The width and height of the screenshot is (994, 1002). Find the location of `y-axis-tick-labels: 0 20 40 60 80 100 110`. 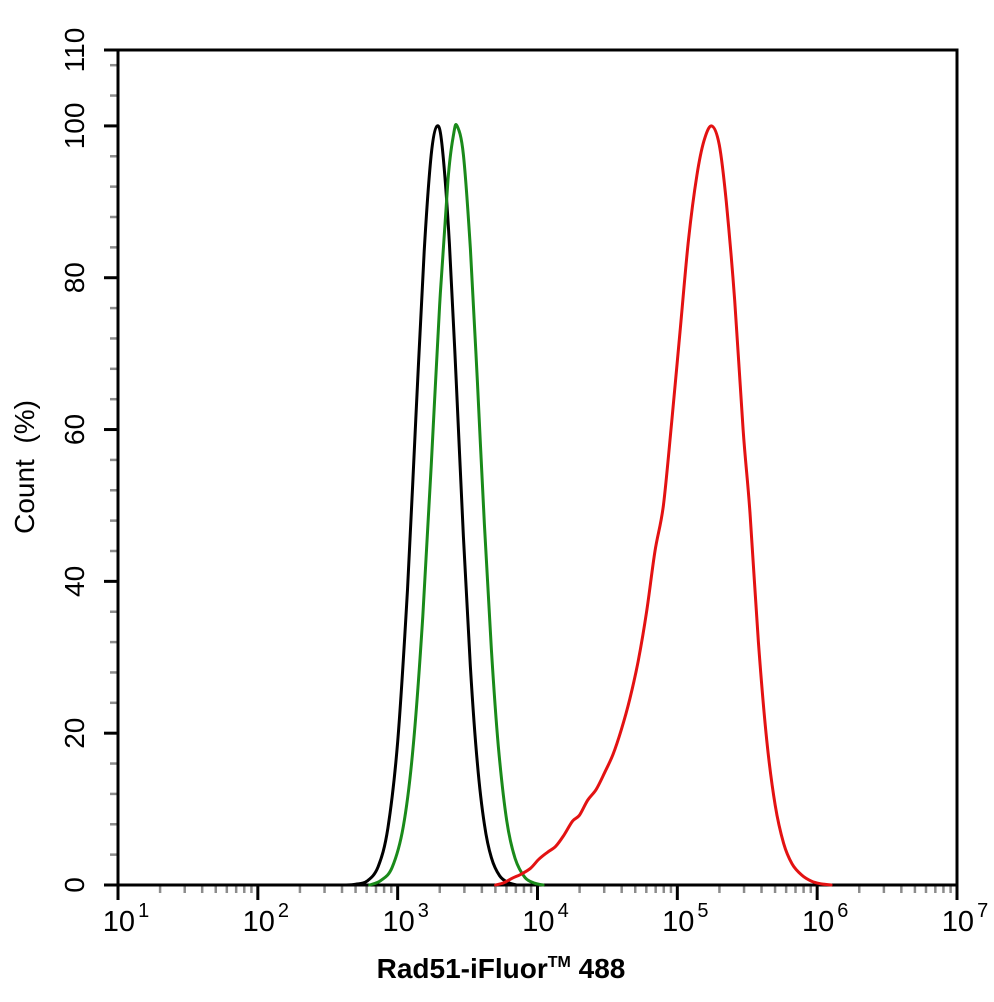

y-axis-tick-labels: 0 20 40 60 80 100 110 is located at coordinates (74, 460).